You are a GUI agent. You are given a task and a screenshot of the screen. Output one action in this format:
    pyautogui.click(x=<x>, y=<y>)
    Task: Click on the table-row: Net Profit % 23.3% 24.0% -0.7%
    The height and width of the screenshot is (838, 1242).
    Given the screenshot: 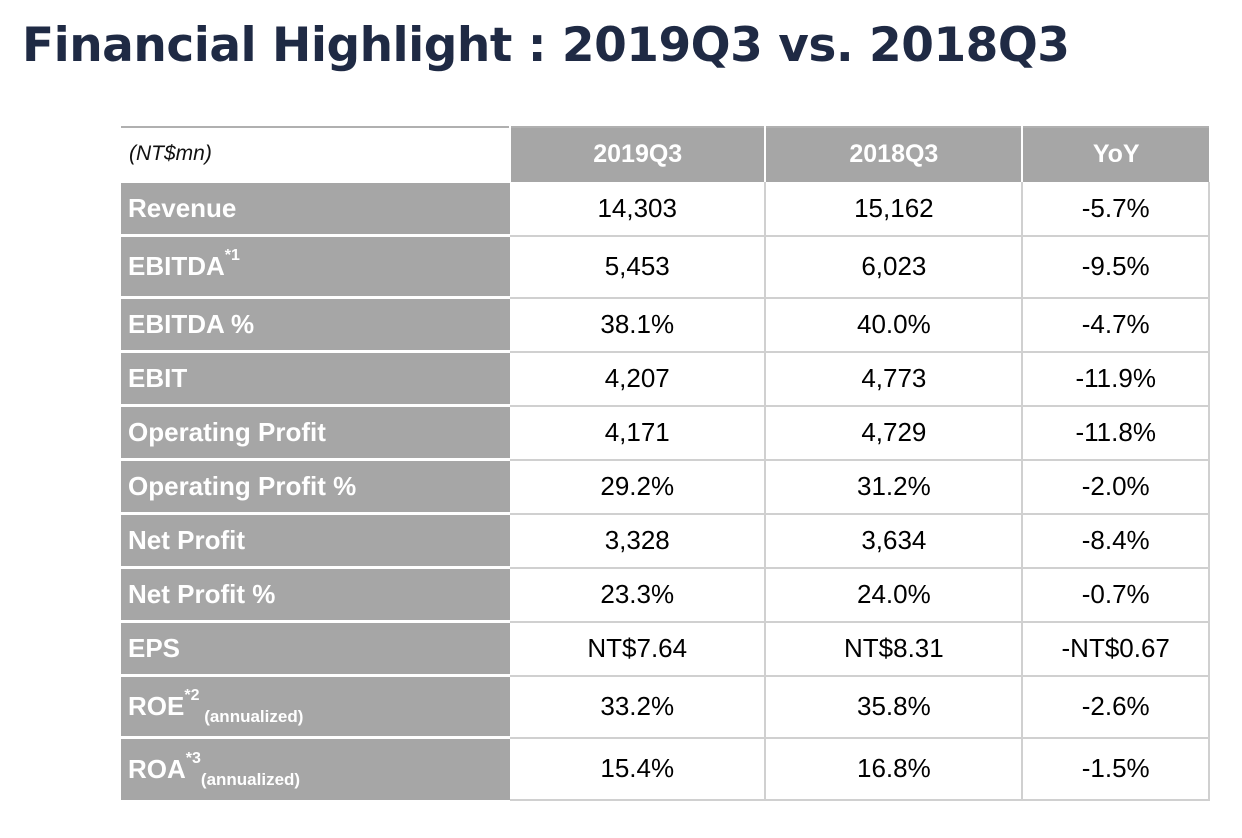 What is the action you would take?
    pyautogui.click(x=665, y=594)
    